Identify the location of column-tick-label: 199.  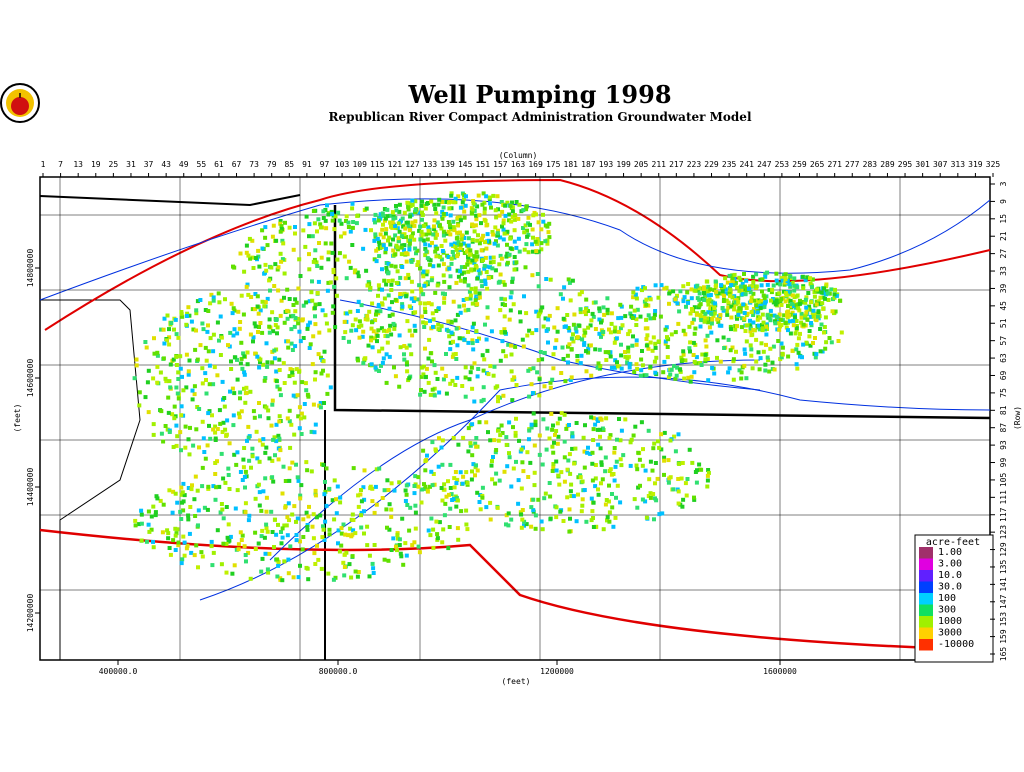
(623, 164).